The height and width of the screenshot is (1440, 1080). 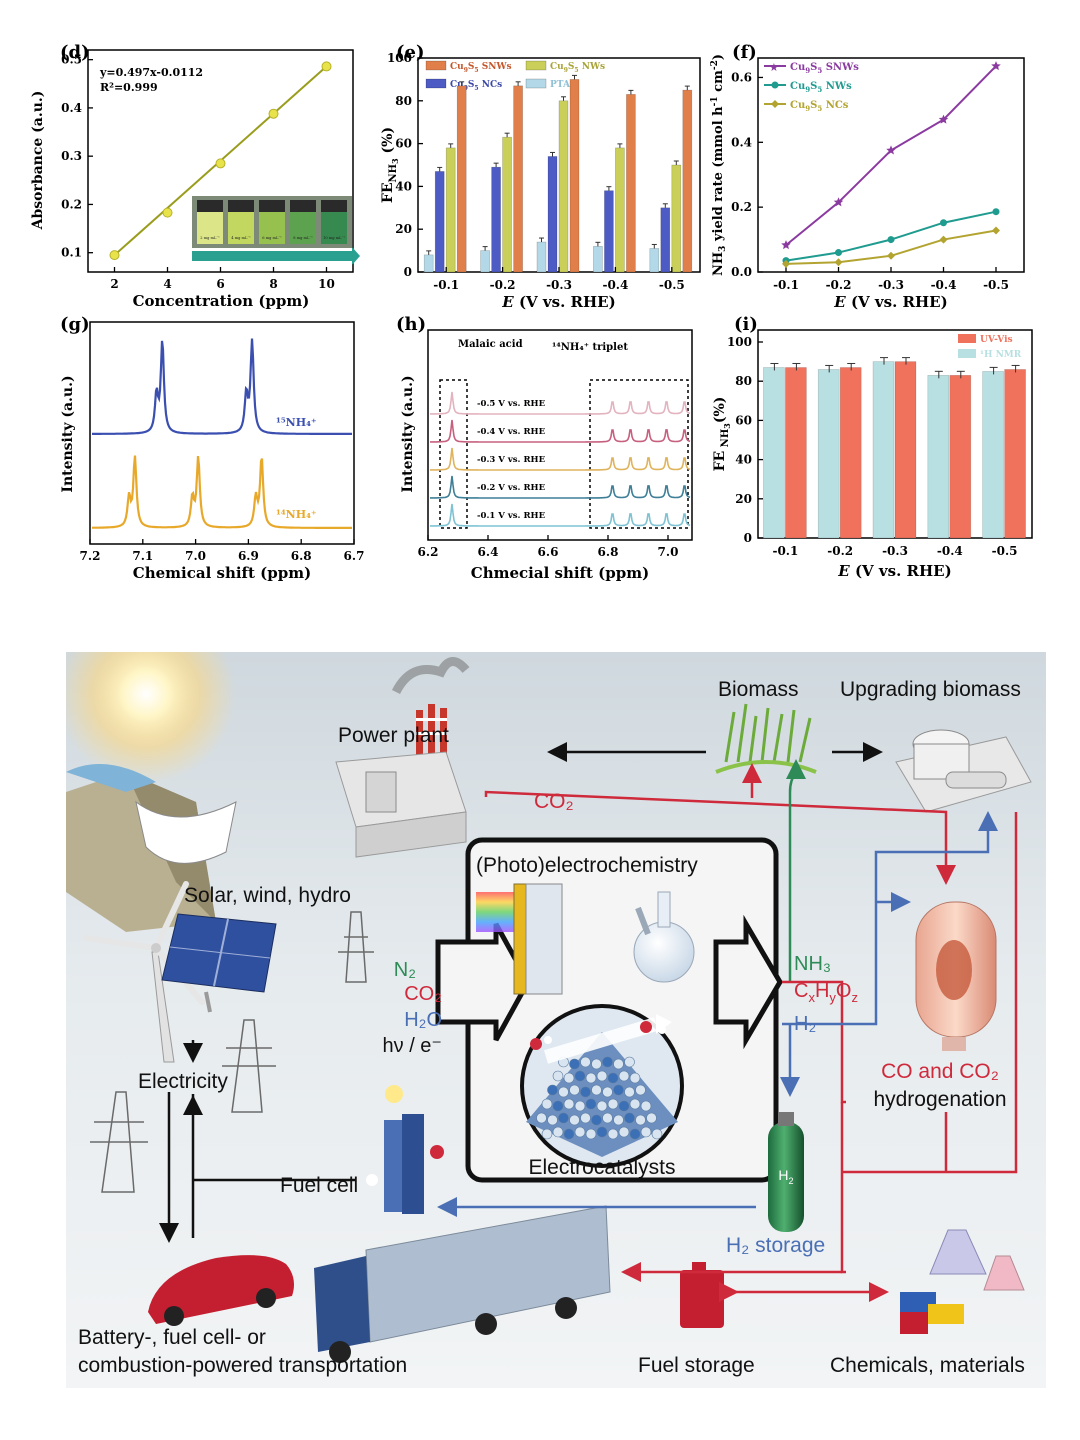 I want to click on legend-marker: ★, so click(x=774, y=67).